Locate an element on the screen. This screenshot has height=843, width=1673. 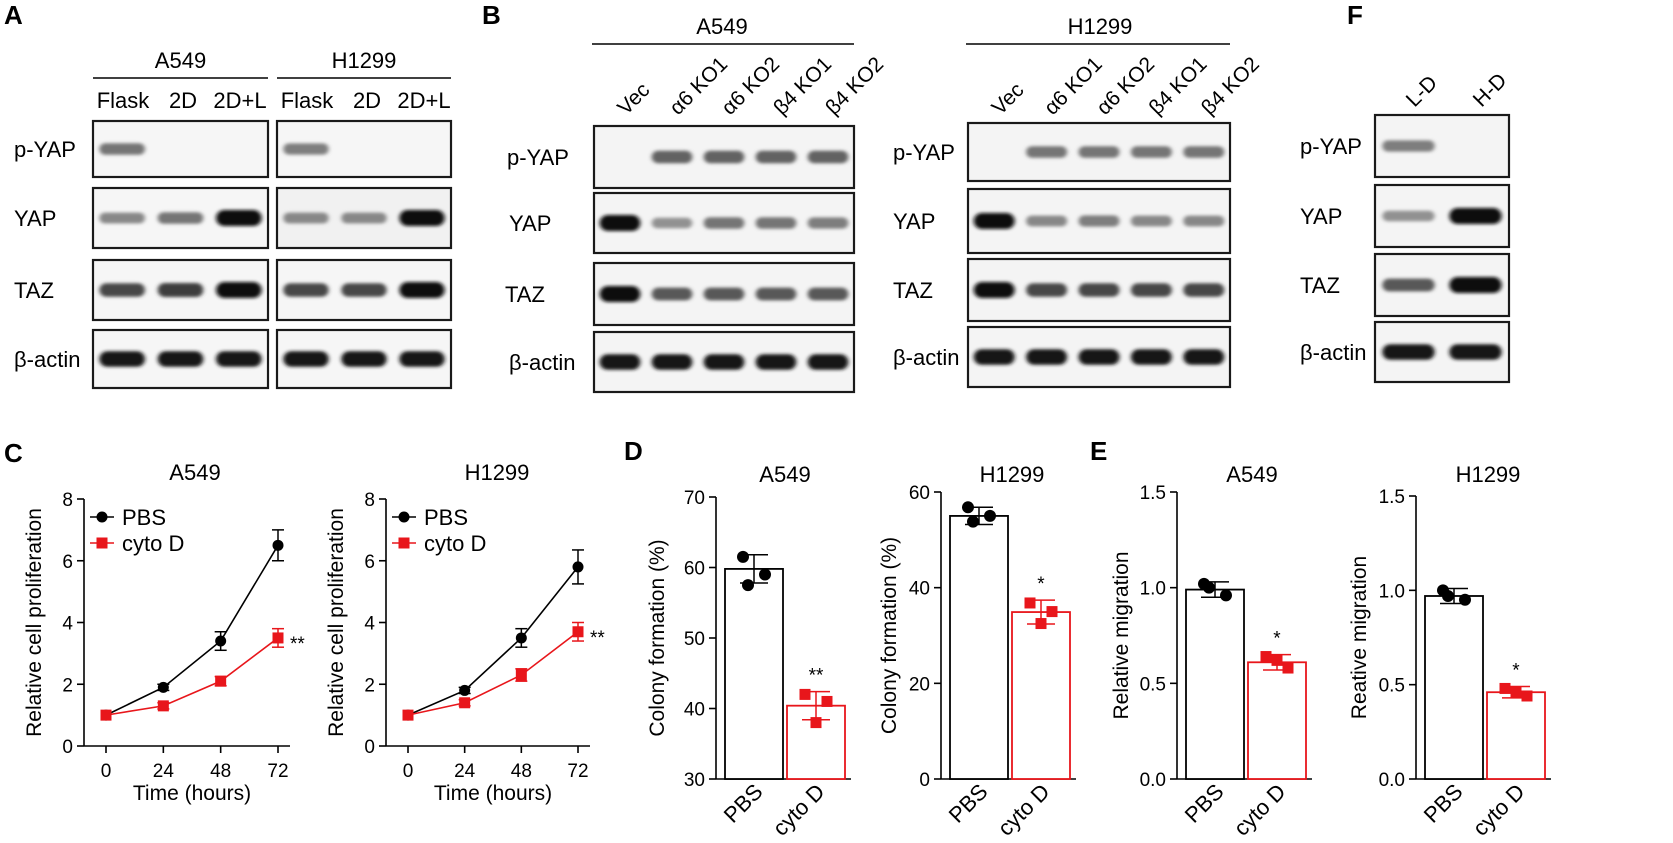
y-tick-label: 20 is located at coordinates (919, 684).